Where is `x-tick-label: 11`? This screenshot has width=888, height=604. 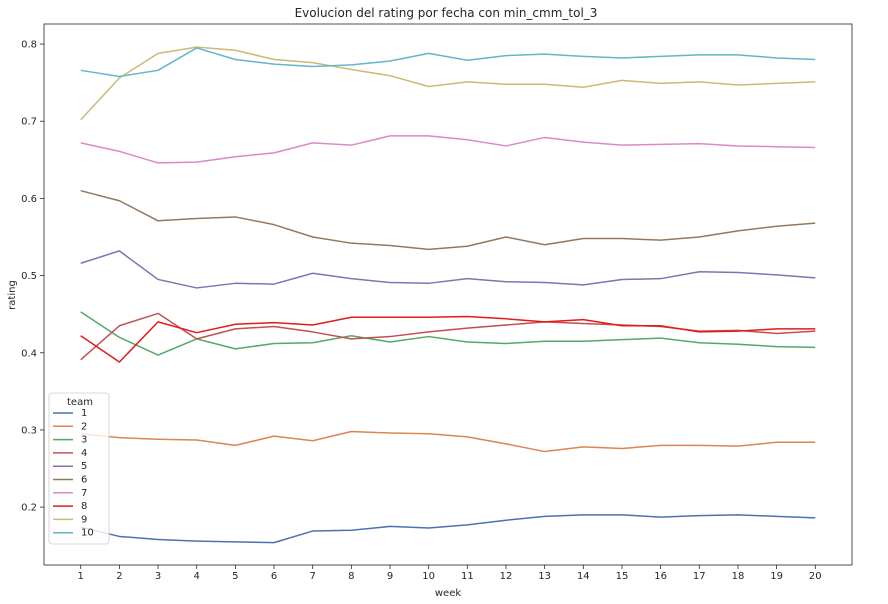 x-tick-label: 11 is located at coordinates (467, 576).